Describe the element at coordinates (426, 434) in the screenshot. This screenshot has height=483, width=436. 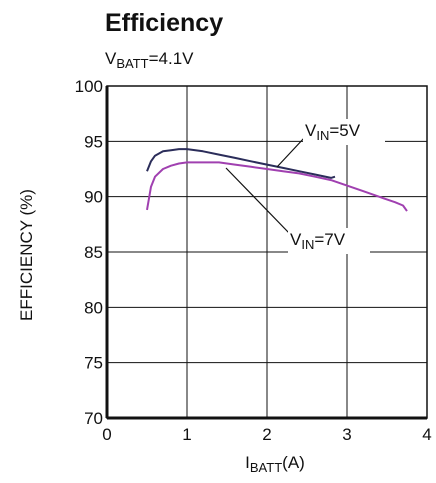
I see `x-tick-label: 4` at that location.